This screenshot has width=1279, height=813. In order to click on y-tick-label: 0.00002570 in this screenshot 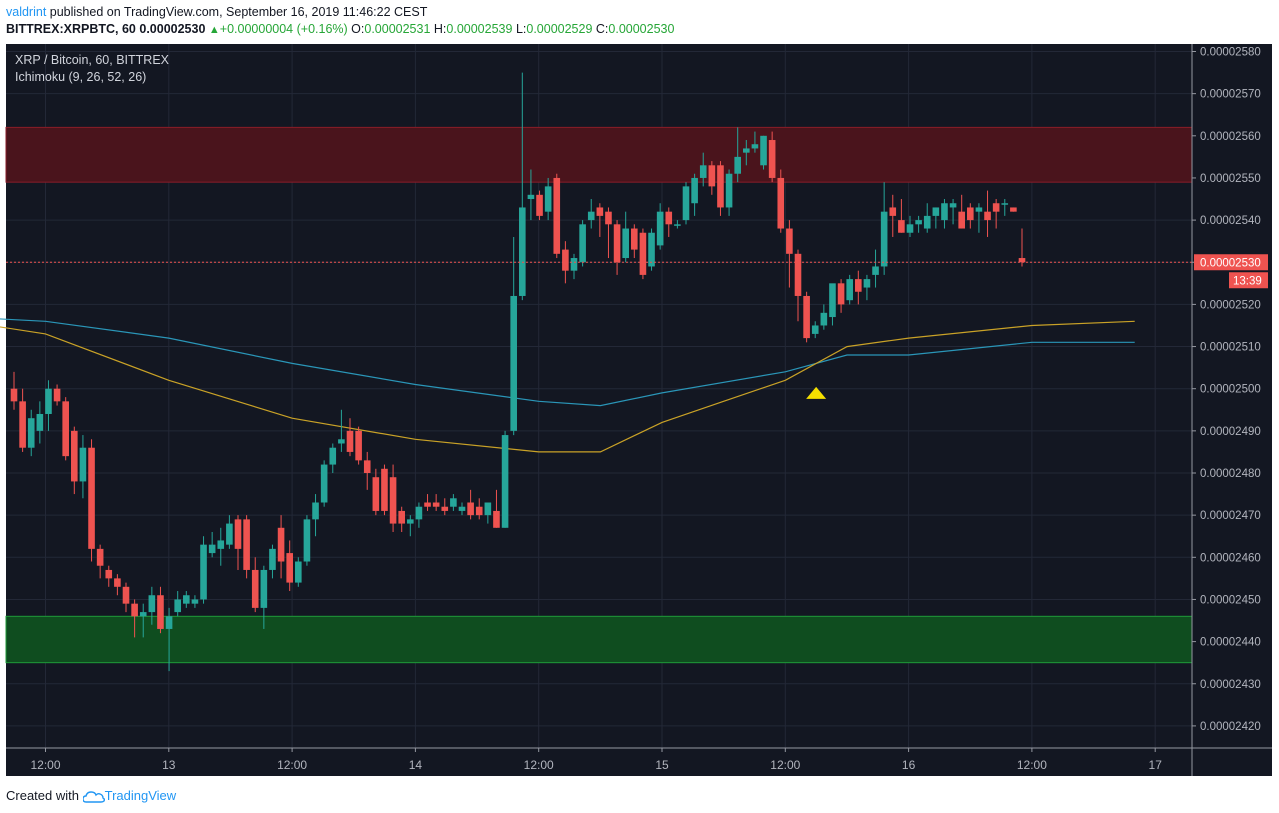, I will do `click(1230, 95)`.